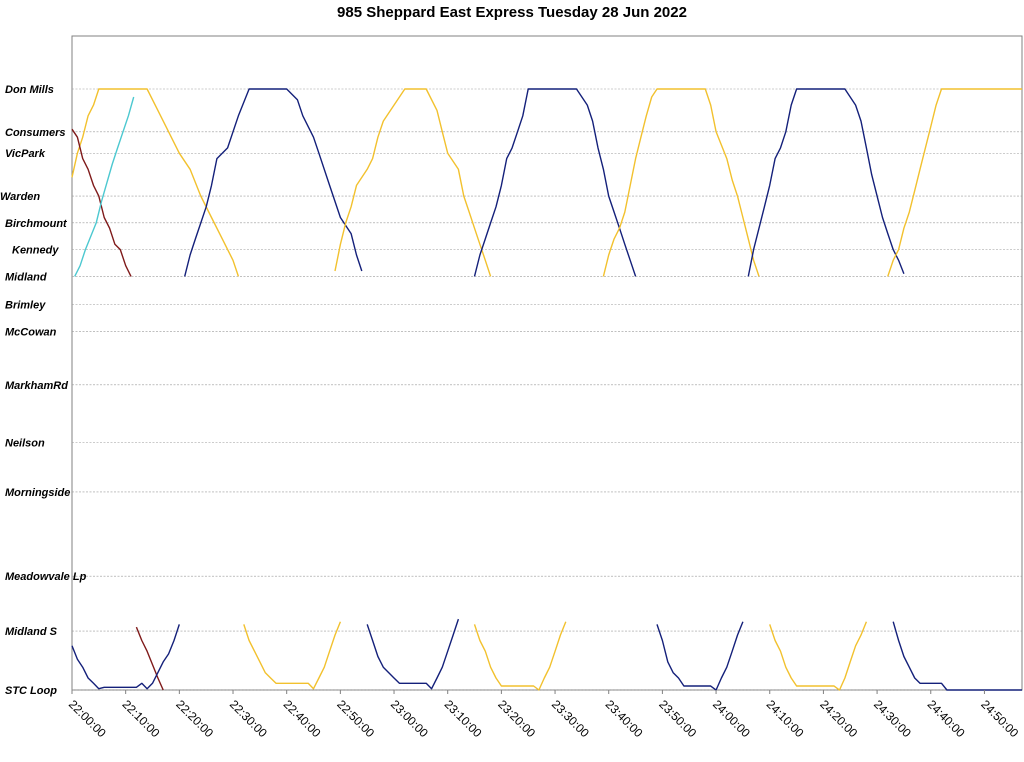  What do you see at coordinates (26, 277) in the screenshot?
I see `stop-label-midland: Midland` at bounding box center [26, 277].